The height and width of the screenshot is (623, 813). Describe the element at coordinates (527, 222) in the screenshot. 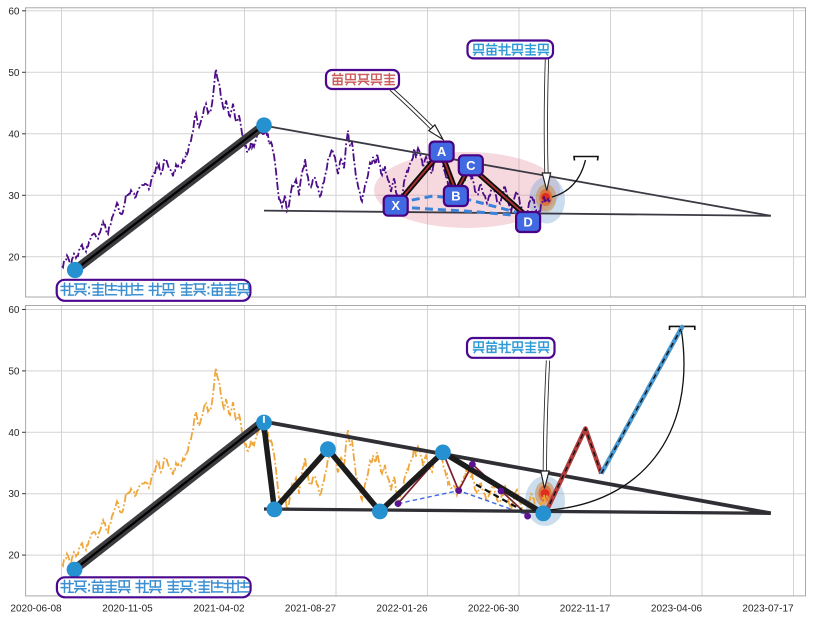

I see `svg-text: D` at that location.